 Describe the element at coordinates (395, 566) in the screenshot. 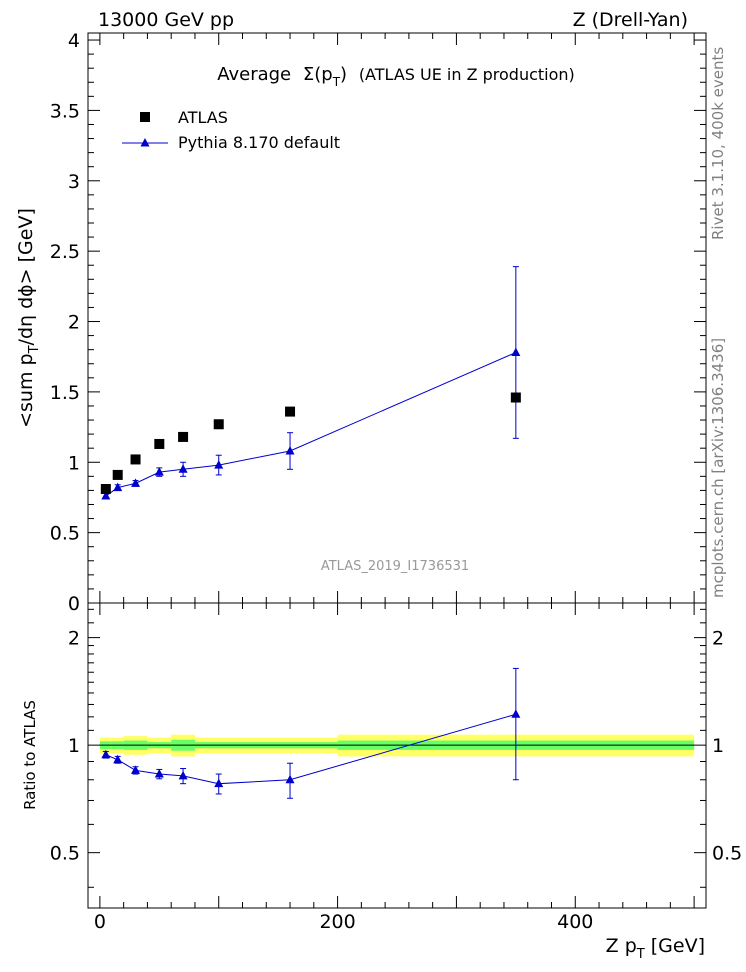

I see `analysis-watermark: ATLAS_2019_I1736531` at that location.